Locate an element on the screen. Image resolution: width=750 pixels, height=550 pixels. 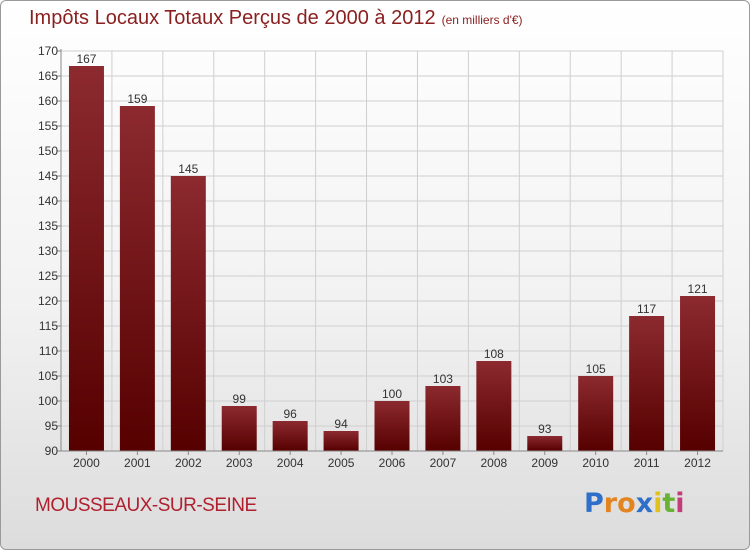
value-label: 100 is located at coordinates (392, 394).